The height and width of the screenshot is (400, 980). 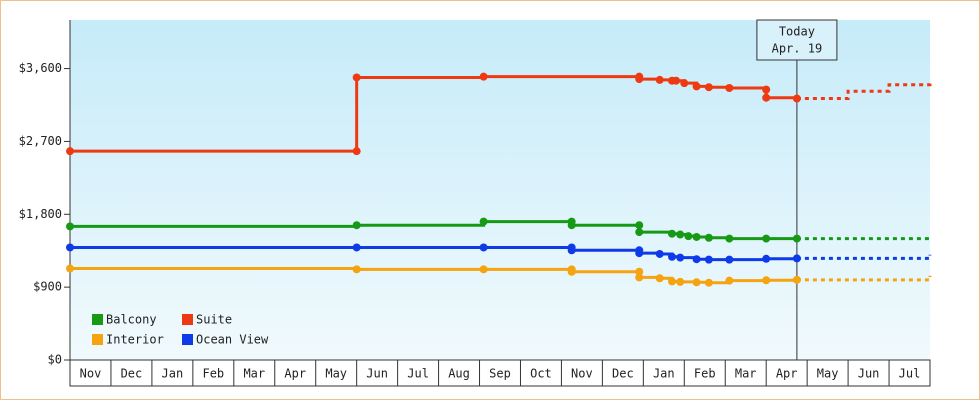 I want to click on legend-label: Suite, so click(x=214, y=320).